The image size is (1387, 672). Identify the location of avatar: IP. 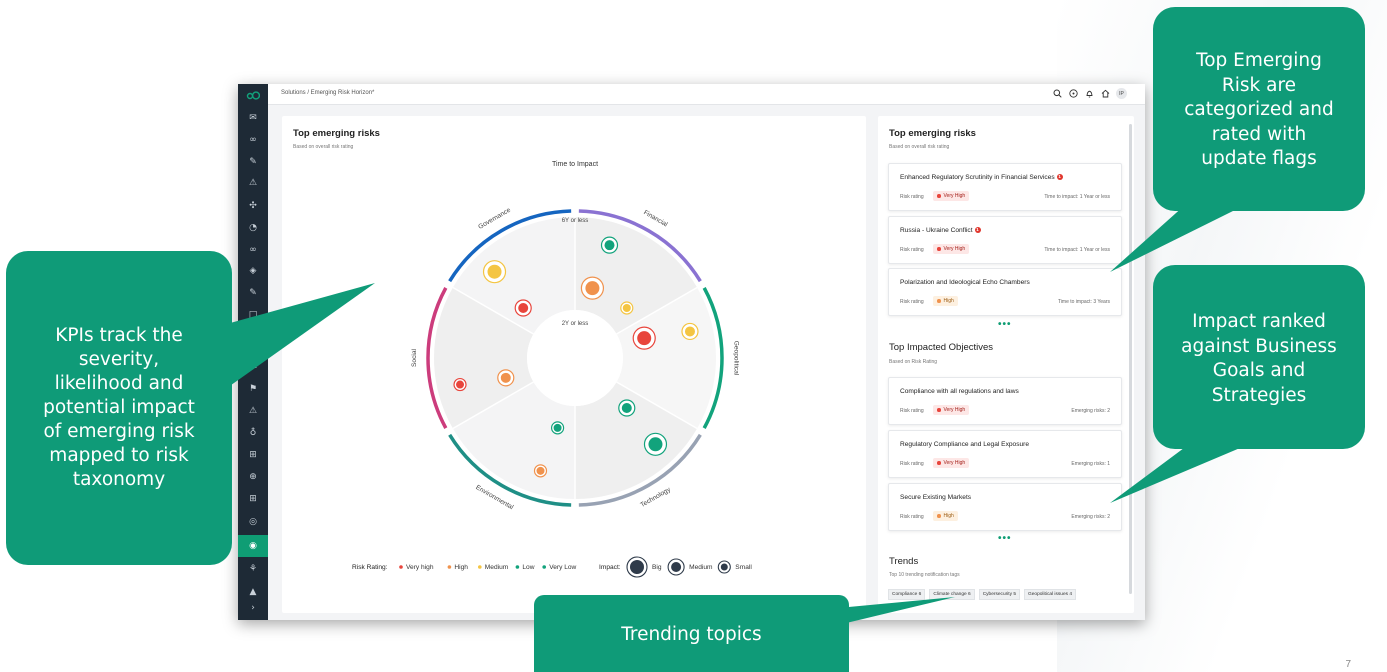
(1121, 93).